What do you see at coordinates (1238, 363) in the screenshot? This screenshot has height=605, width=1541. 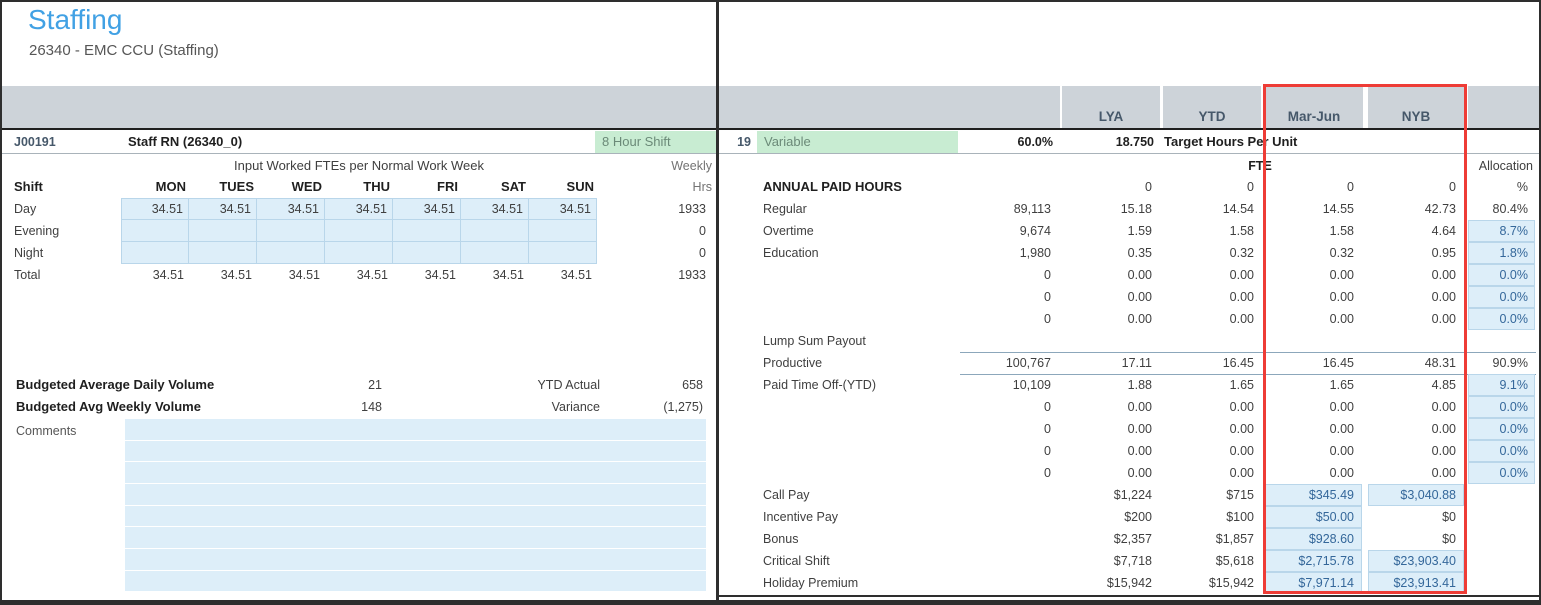 I see `ytd-value: 16.45` at bounding box center [1238, 363].